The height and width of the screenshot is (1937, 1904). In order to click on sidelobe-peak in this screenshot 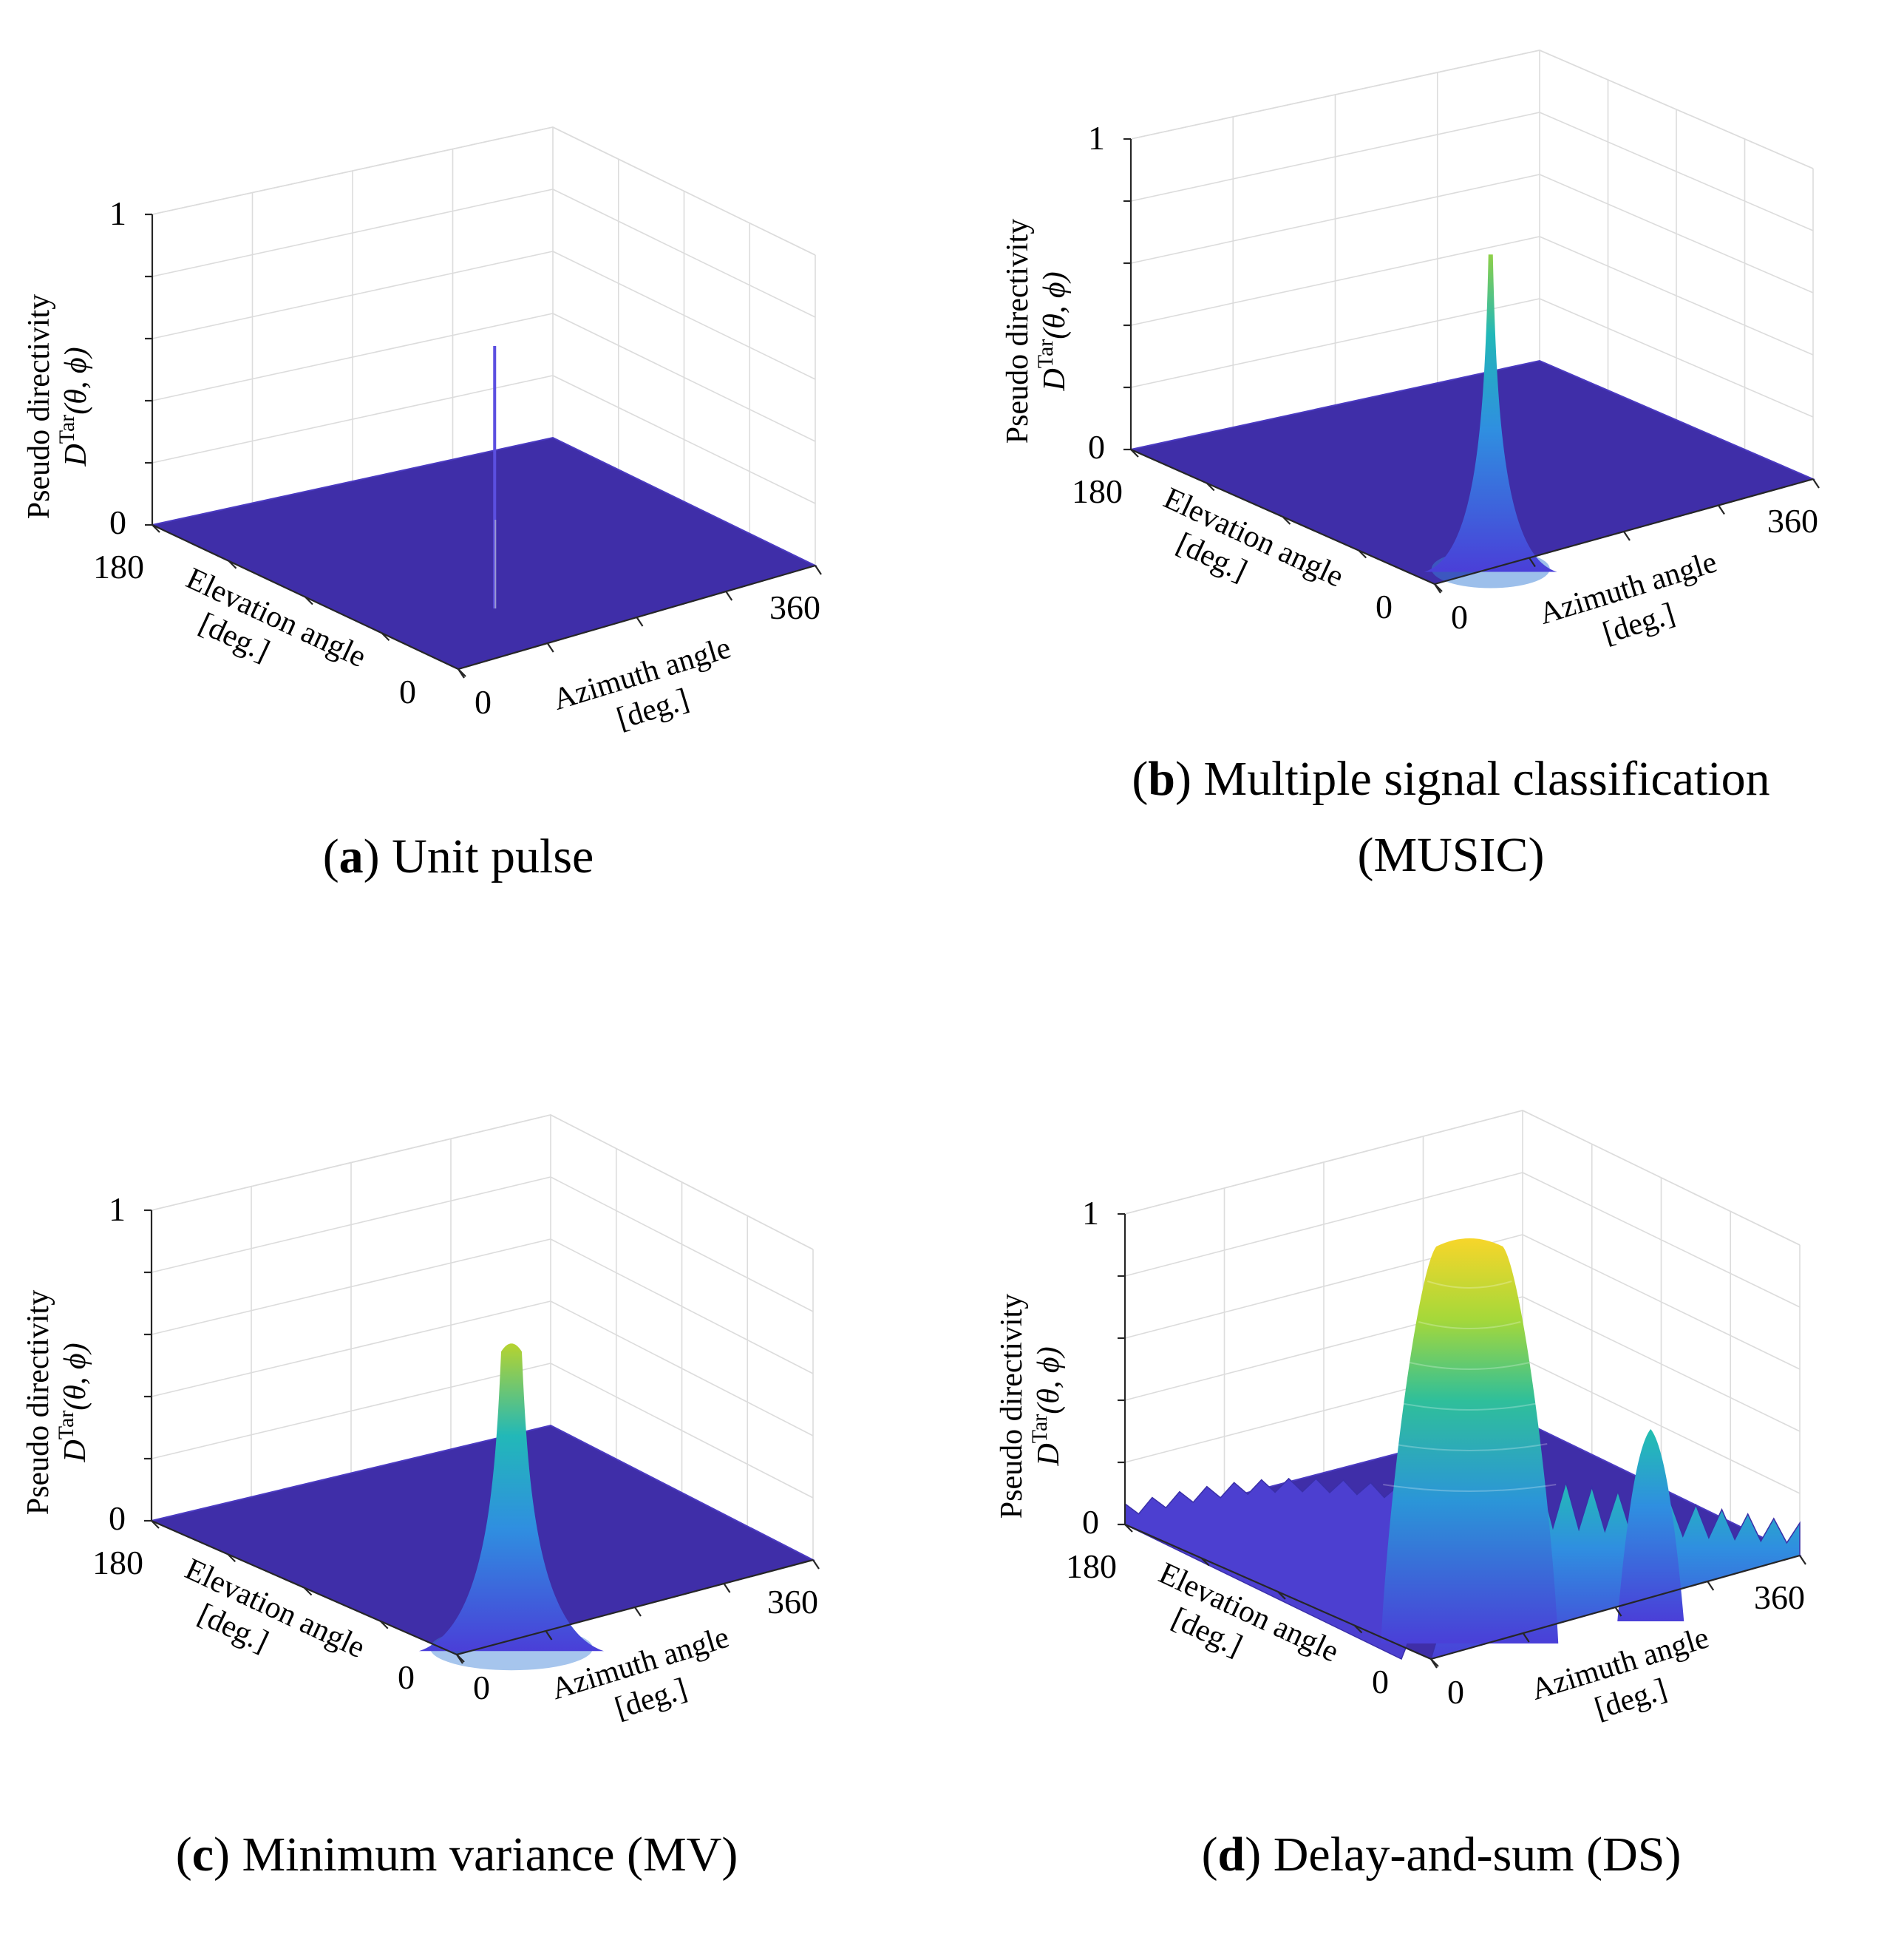, I will do `click(1650, 1525)`.